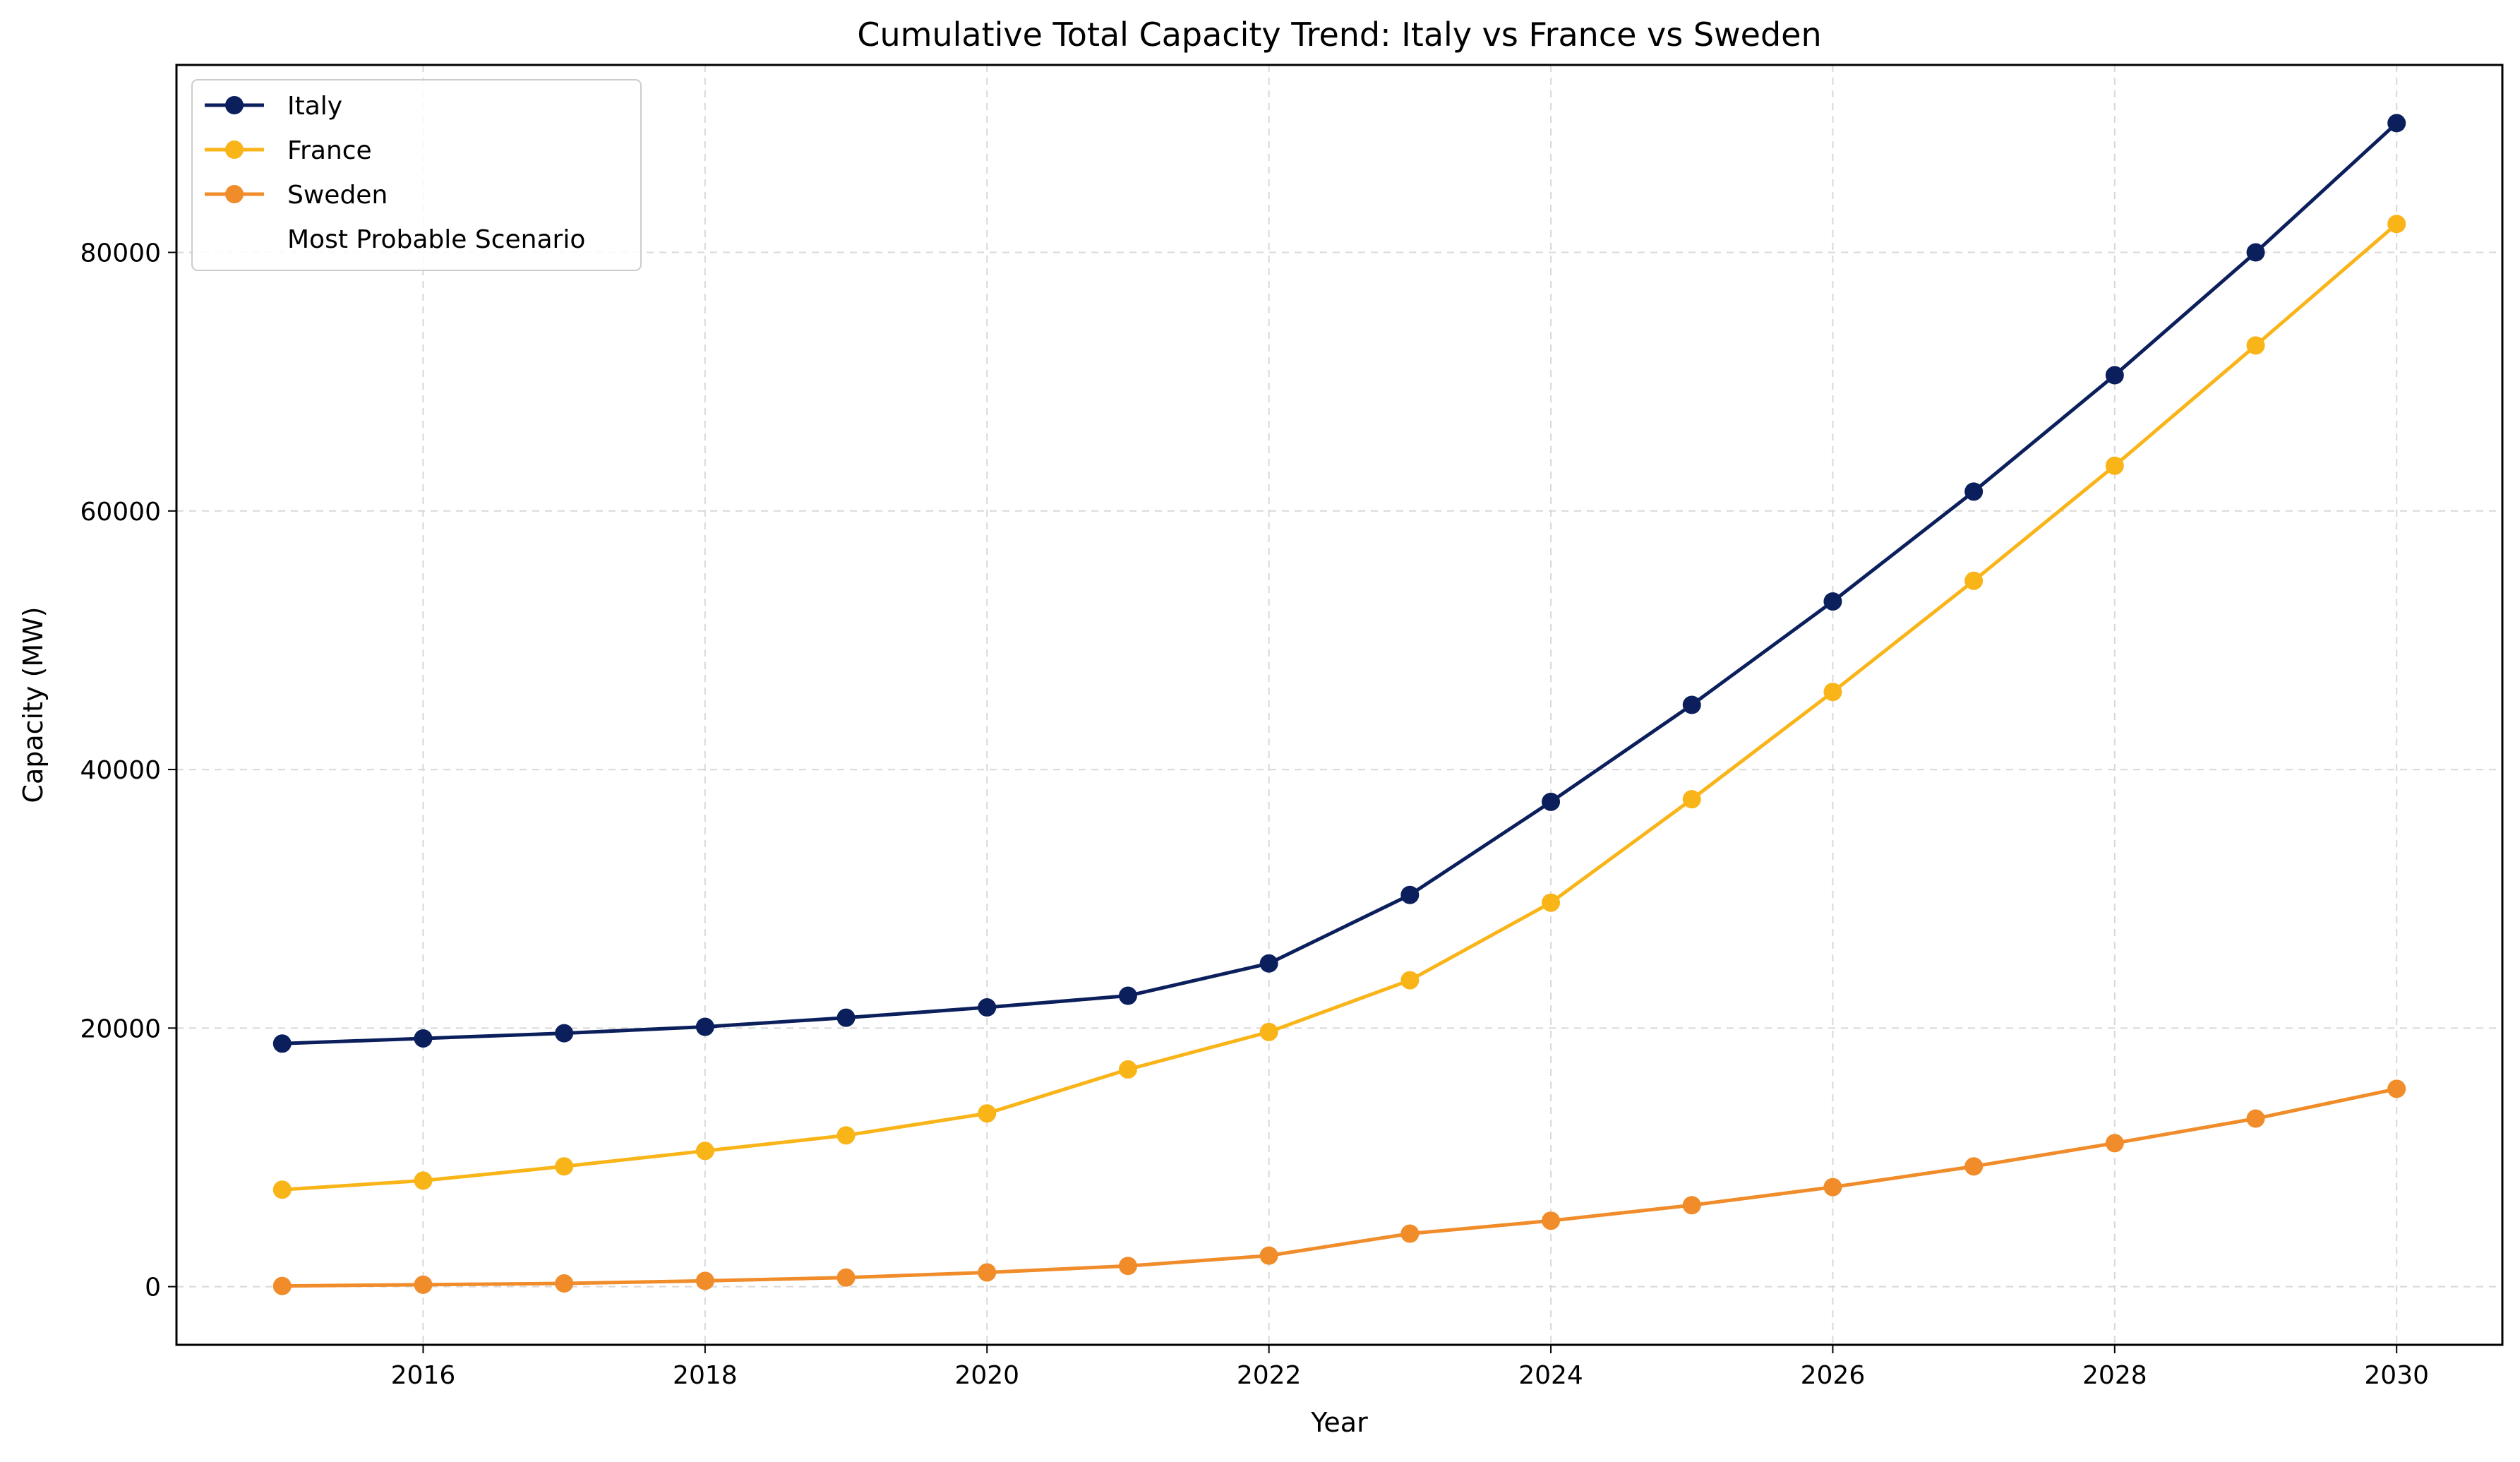 This screenshot has width=2520, height=1462. Describe the element at coordinates (2115, 1375) in the screenshot. I see `x-tick-label: 2028` at that location.